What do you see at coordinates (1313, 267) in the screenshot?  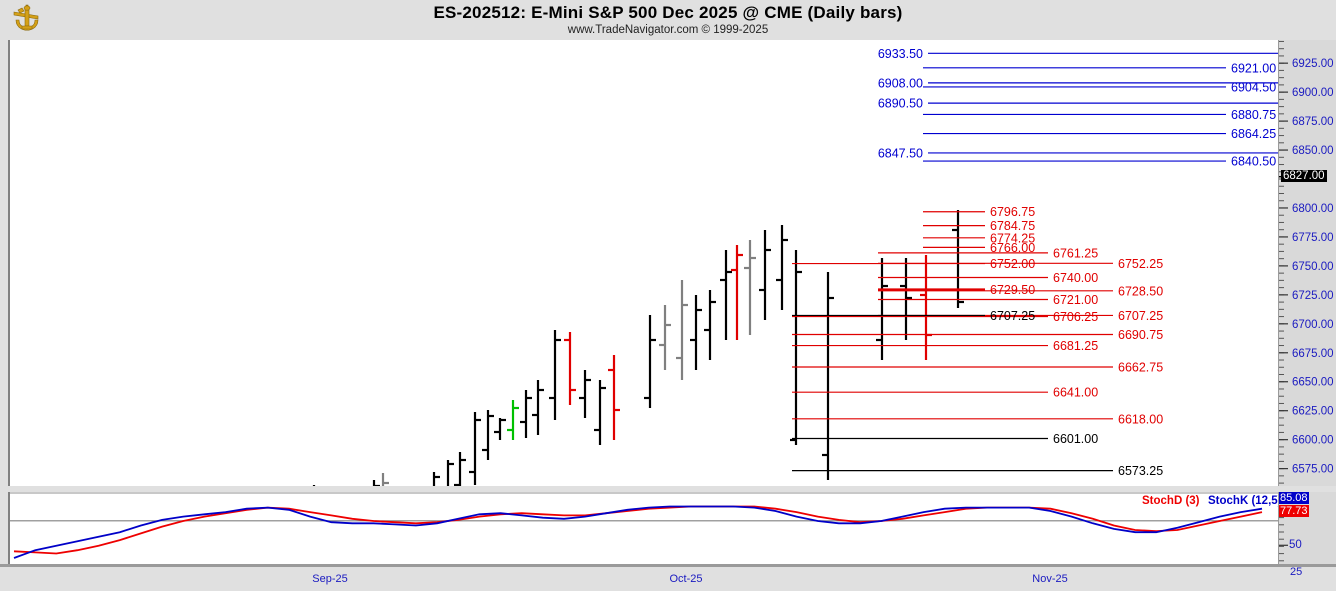 I see `price-axis-tick-label: 6750.00` at bounding box center [1313, 267].